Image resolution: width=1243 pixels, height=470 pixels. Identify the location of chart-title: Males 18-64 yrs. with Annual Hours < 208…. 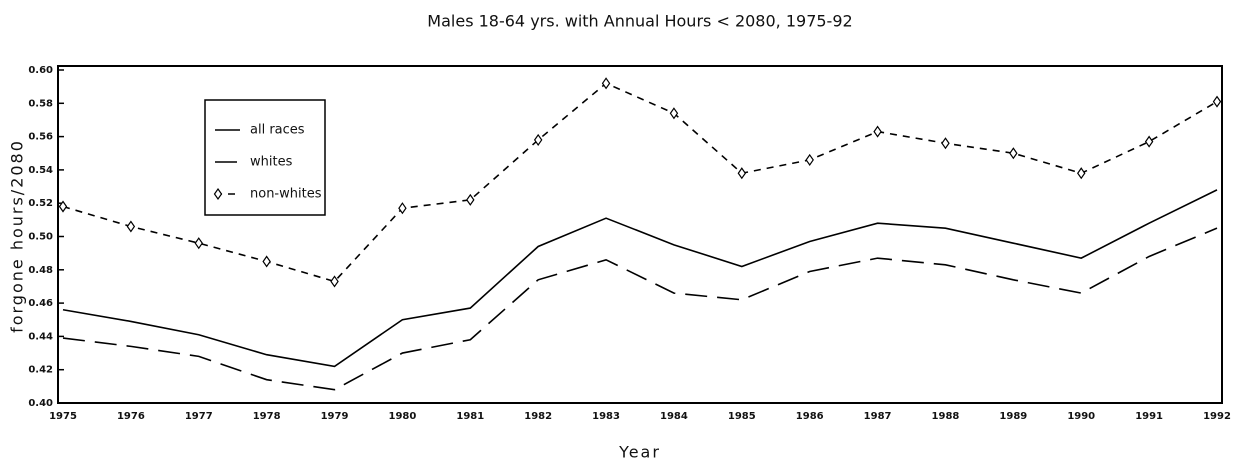
(639, 21).